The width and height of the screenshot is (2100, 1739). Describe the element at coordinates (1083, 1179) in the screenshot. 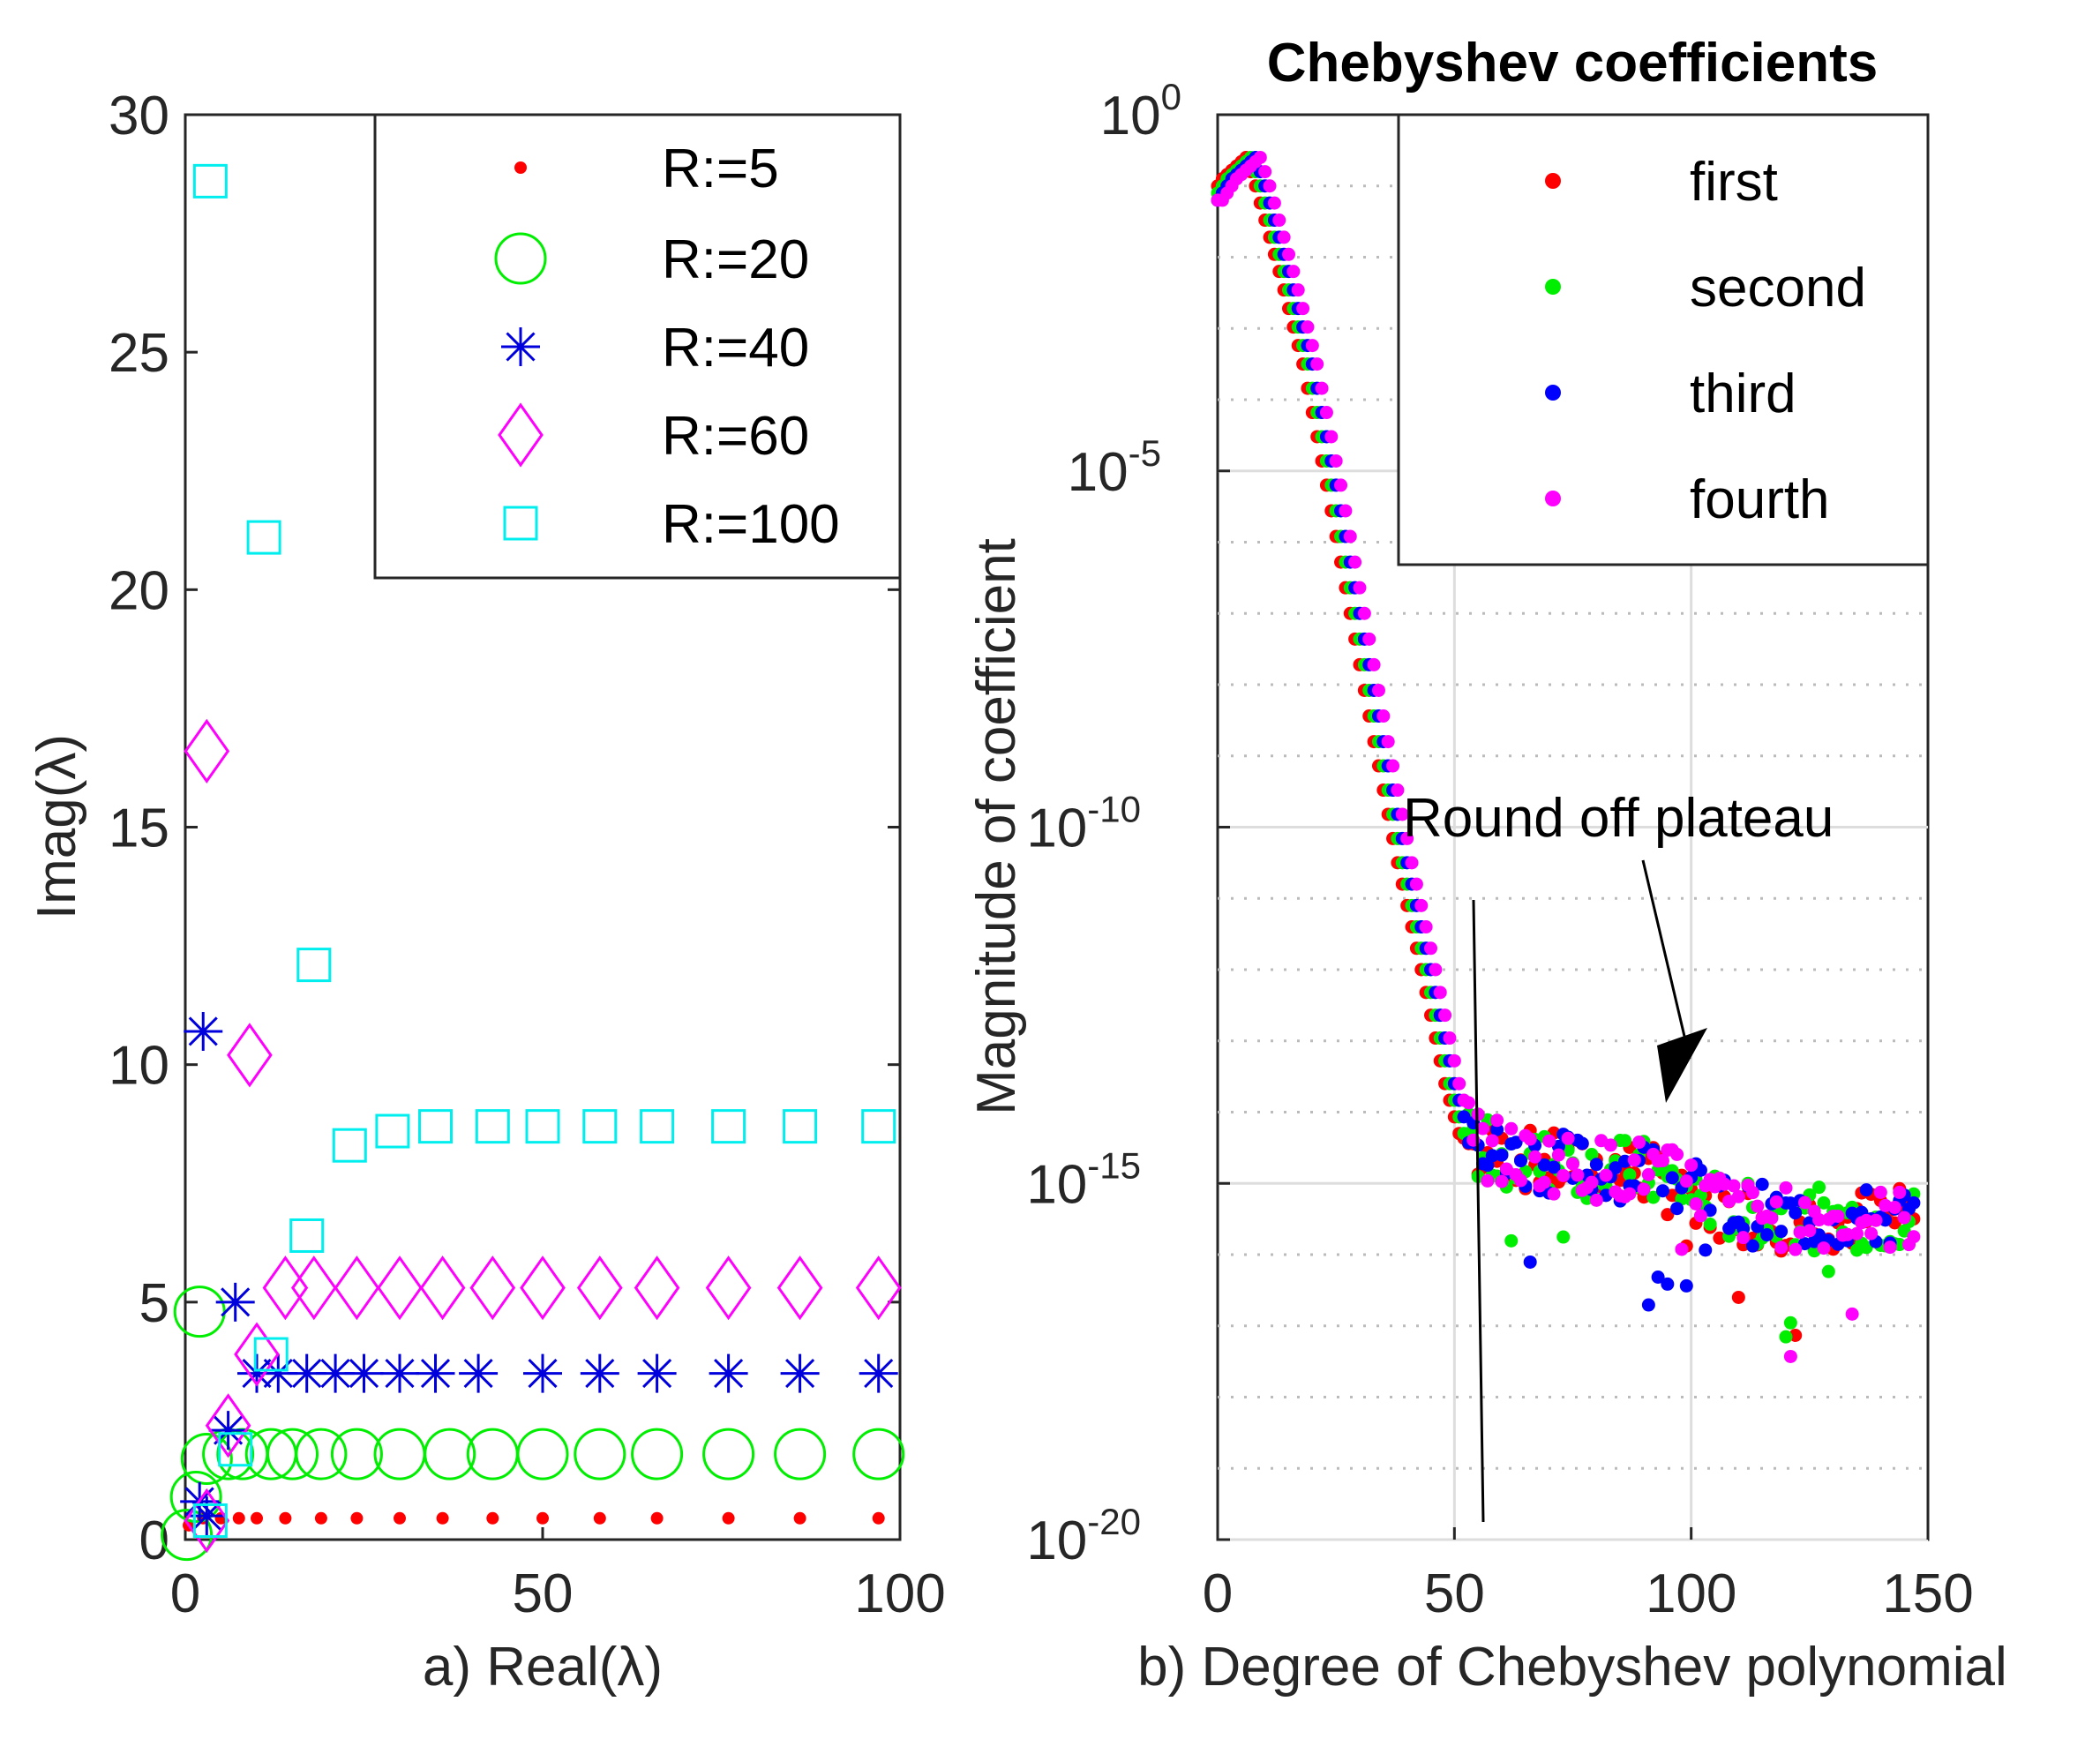

I see `chebyshev-ytick-label: 10-15` at that location.